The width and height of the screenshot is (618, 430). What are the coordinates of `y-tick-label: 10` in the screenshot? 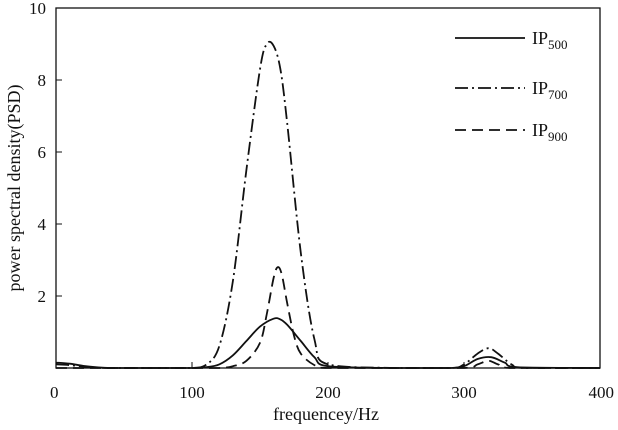 It's located at (37, 9).